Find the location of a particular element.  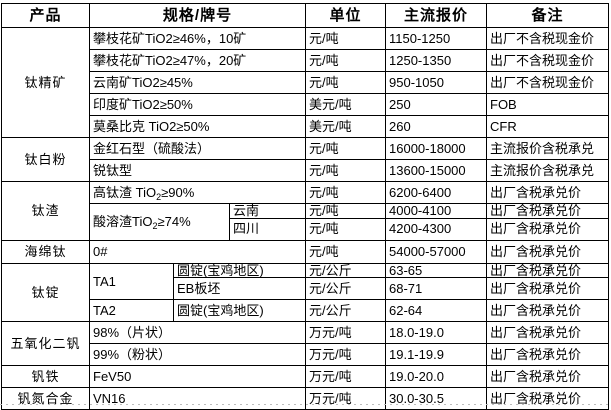

table-row: 钛渣 高钛渣 TiO2≥90% 元/吨 6200-6400 出厂含税承兑价 is located at coordinates (305, 211).